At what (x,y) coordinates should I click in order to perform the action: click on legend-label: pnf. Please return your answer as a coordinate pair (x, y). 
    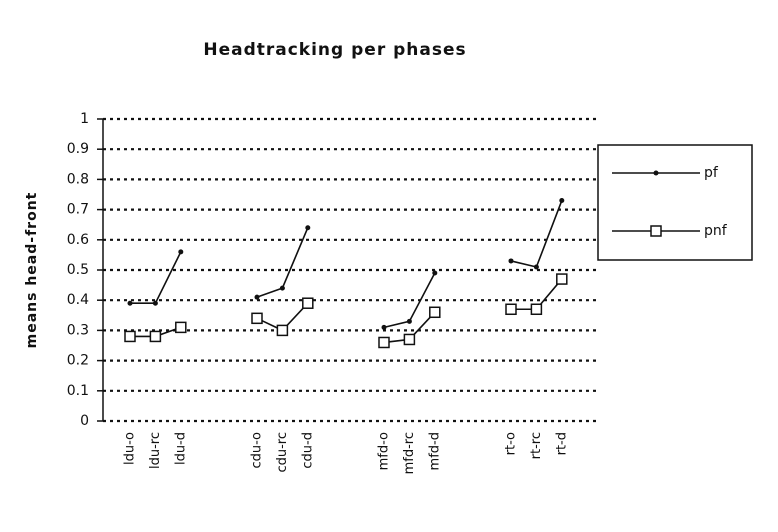
    Looking at the image, I should click on (716, 231).